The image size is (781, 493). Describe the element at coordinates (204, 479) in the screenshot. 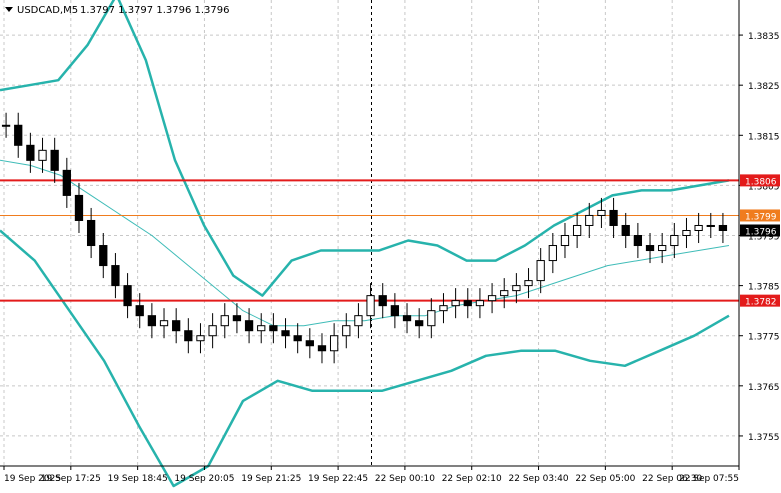

I see `time-tick-label: 19 Sep 20:05` at that location.